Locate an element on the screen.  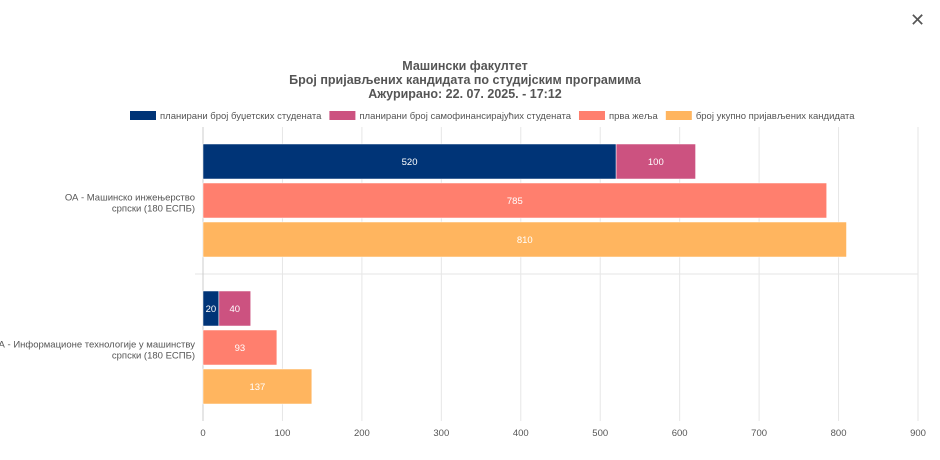
x-tick-label: 800 is located at coordinates (839, 433).